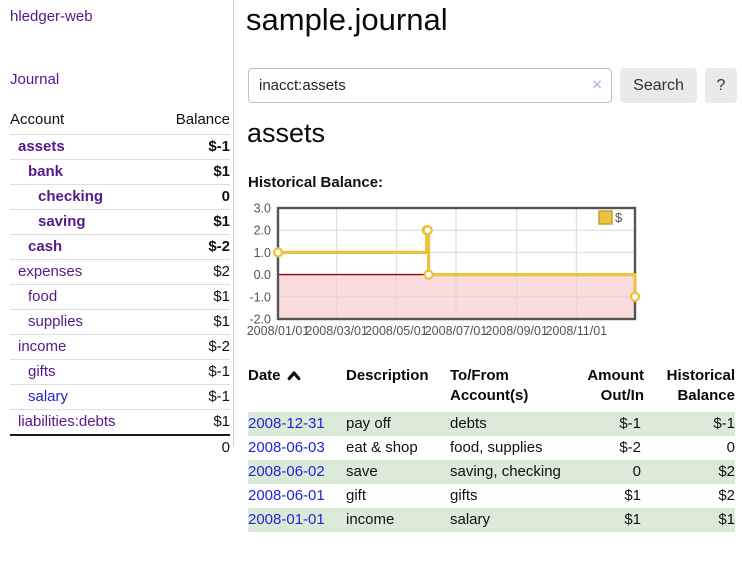 The image size is (742, 582). What do you see at coordinates (356, 495) in the screenshot?
I see `register-description: gift` at bounding box center [356, 495].